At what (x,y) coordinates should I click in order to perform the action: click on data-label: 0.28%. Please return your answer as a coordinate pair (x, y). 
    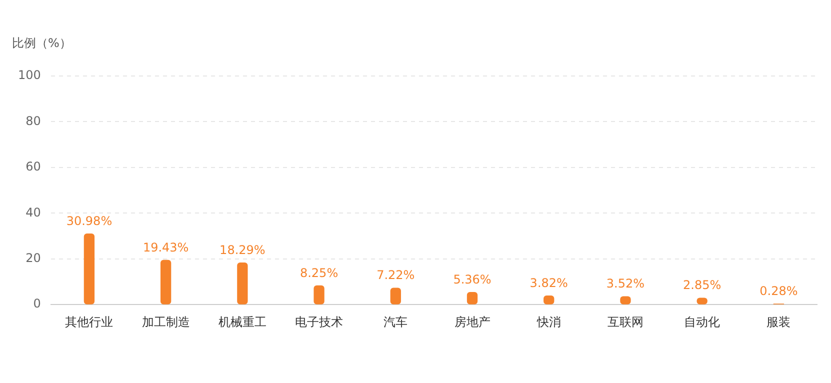
    Looking at the image, I should click on (779, 291).